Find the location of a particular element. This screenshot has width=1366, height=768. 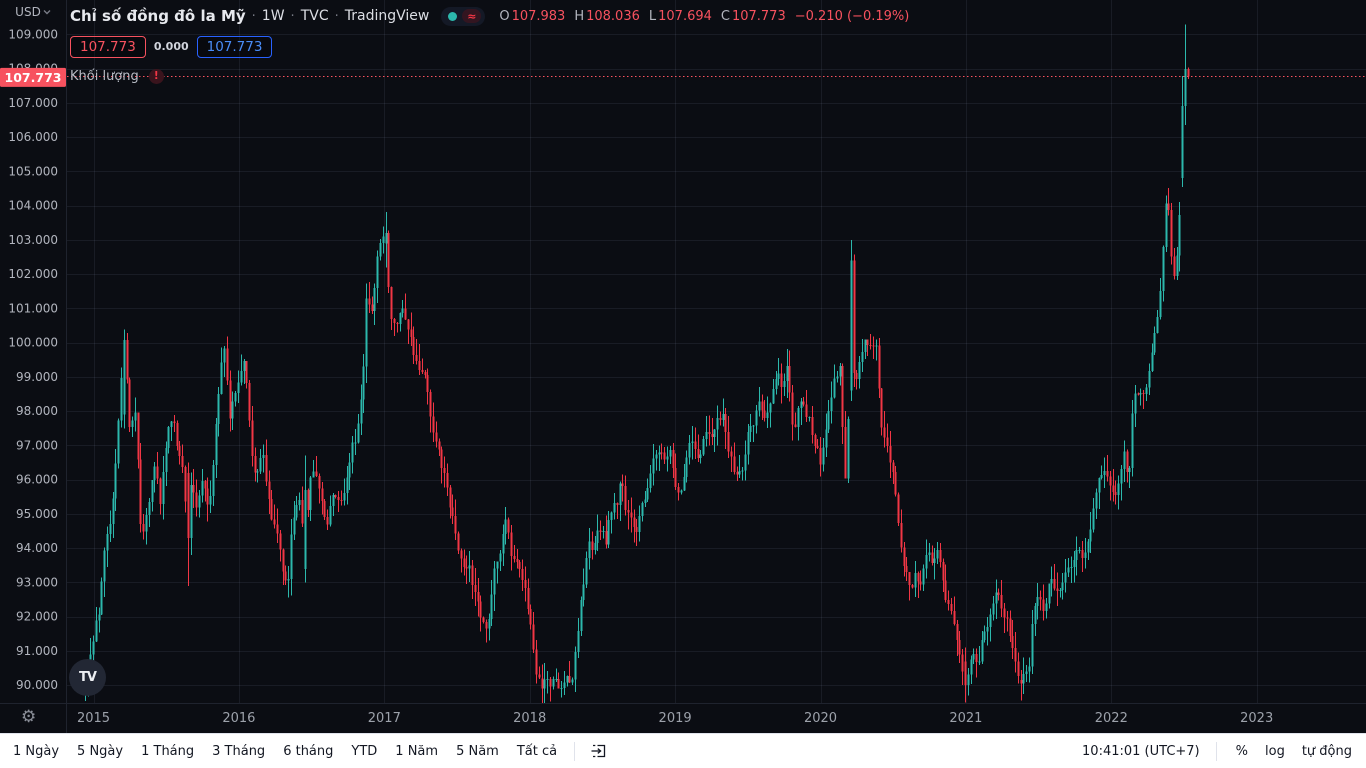

auto-scale-button: tự động is located at coordinates (1326, 751).